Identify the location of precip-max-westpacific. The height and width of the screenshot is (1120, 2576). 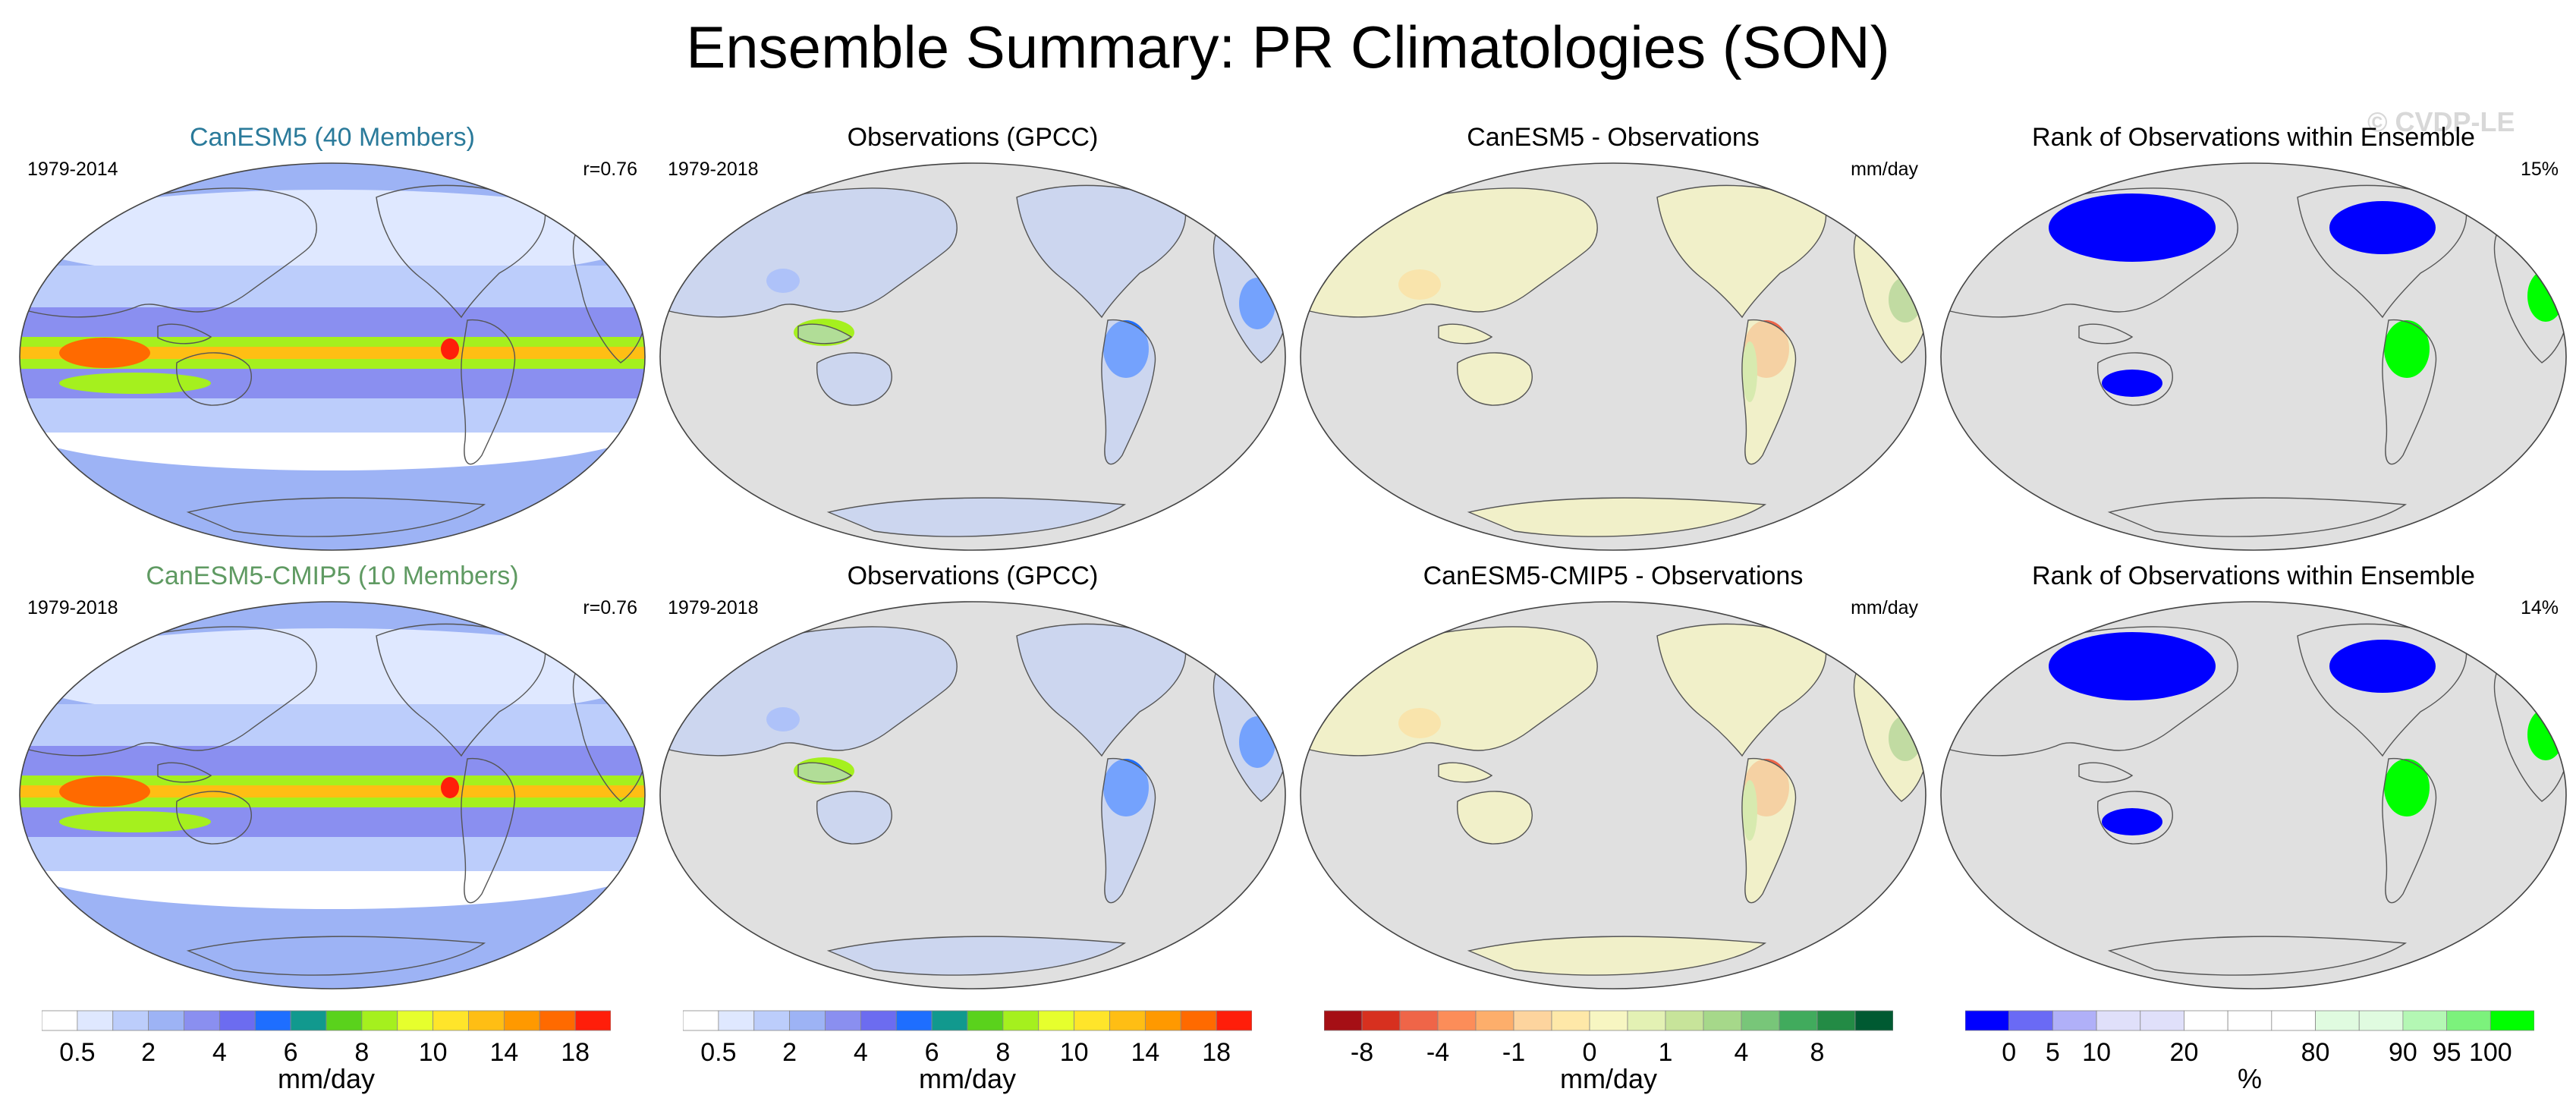
(104, 353).